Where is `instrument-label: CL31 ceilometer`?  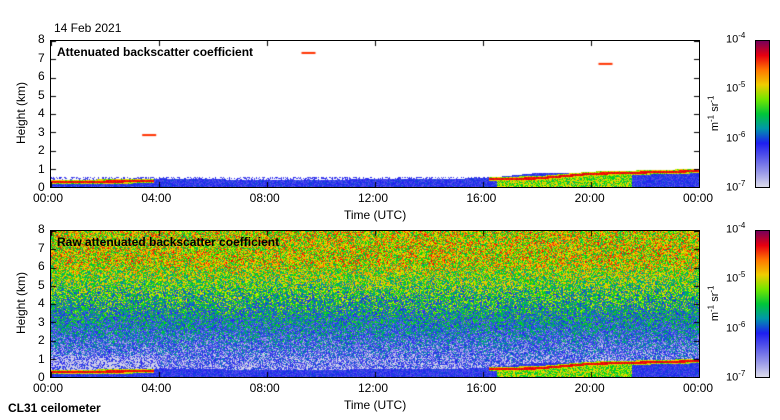
instrument-label: CL31 ceilometer is located at coordinates (54, 408).